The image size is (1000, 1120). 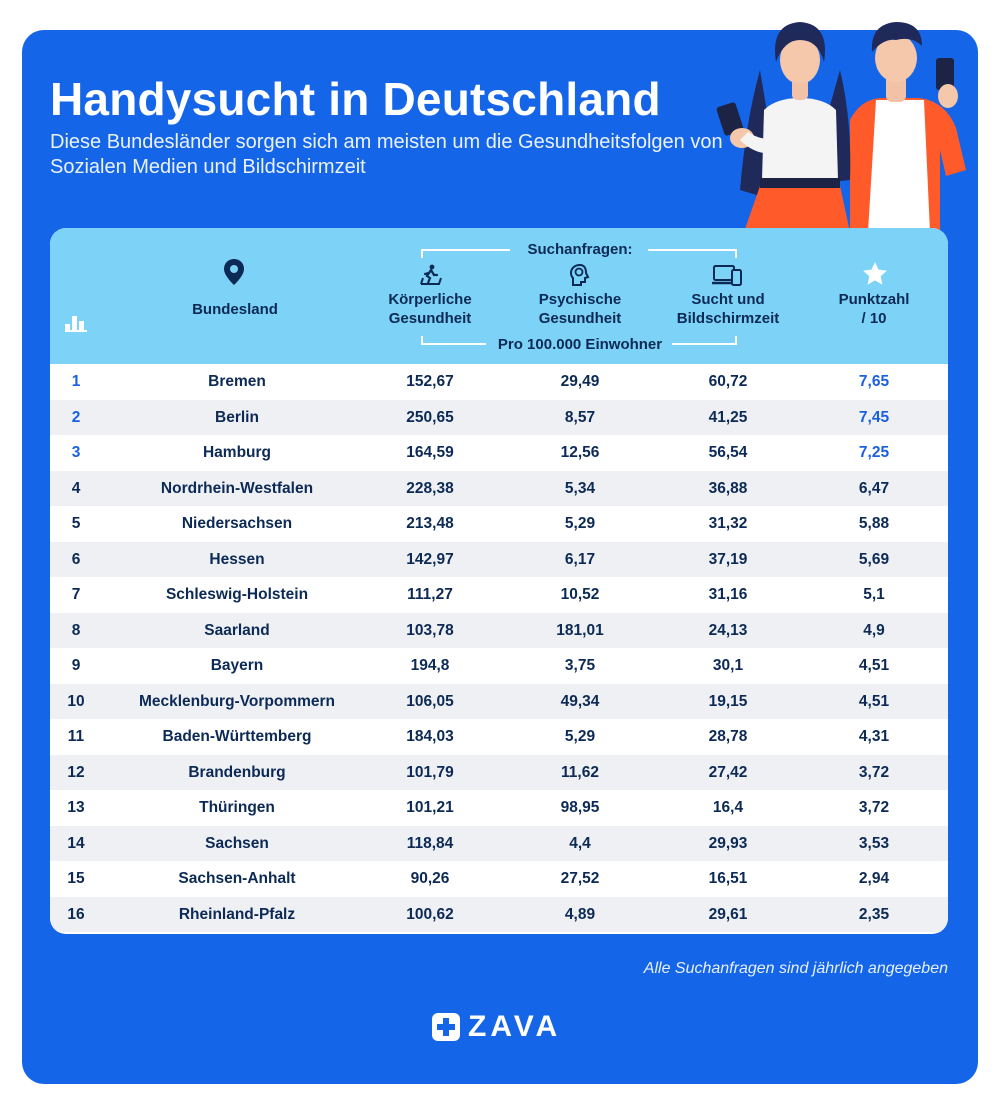 I want to click on psych-cell: 5,29, so click(x=580, y=736).